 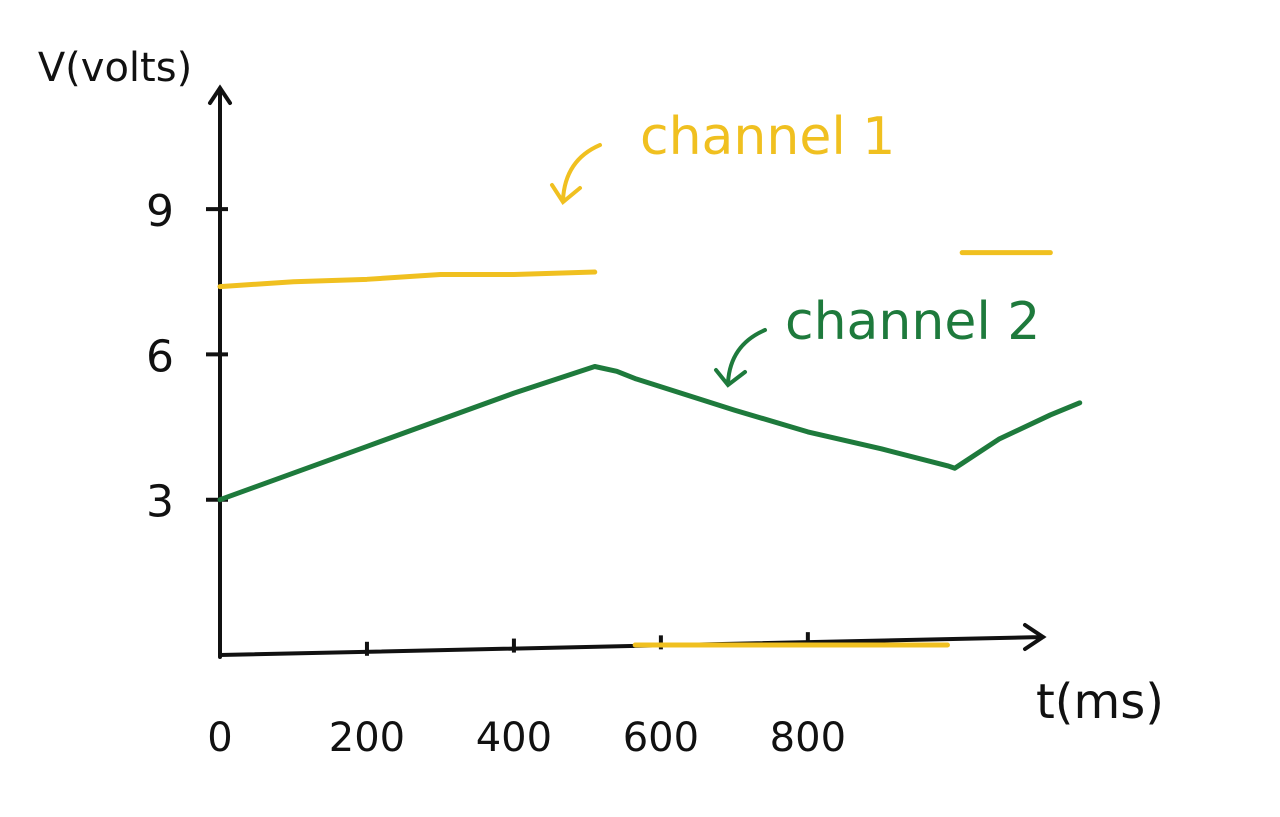 What do you see at coordinates (115, 68) in the screenshot?
I see `y-axis-label: V(volts)` at bounding box center [115, 68].